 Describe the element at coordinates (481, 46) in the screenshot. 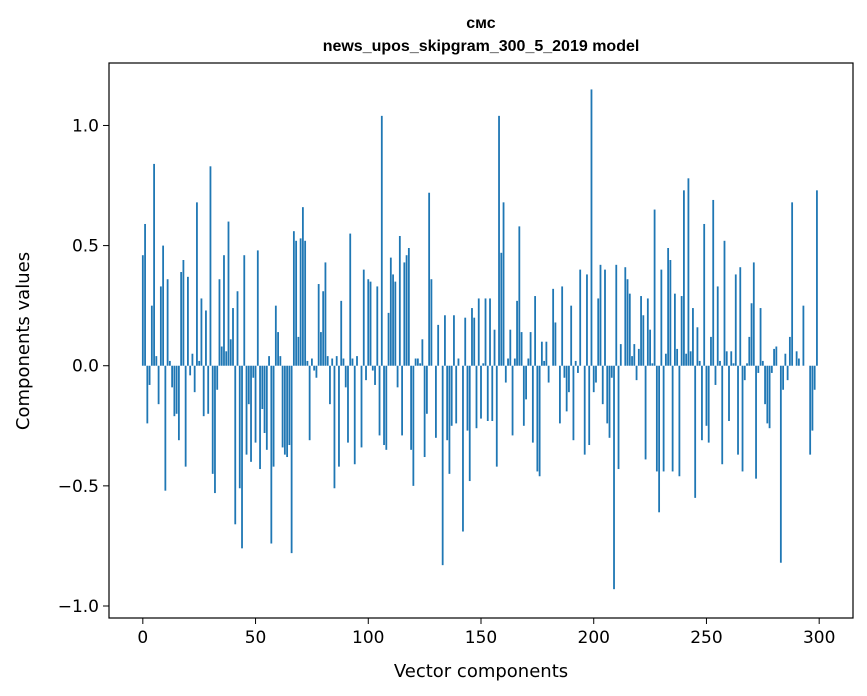

I see `chart-subtitle: news_upos_skipgram_300_5_2019 model` at that location.